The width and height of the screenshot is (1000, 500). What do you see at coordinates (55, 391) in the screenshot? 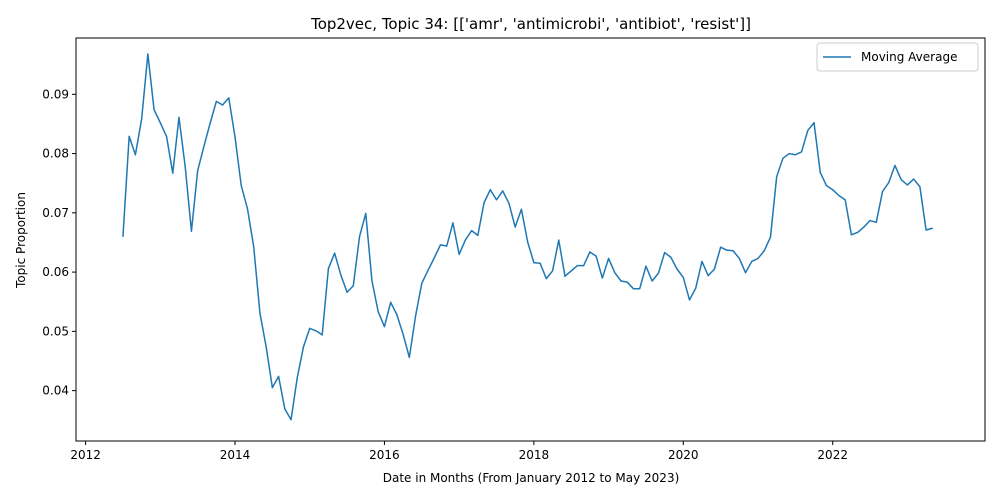
I see `y-tick-label: 0.04` at bounding box center [55, 391].